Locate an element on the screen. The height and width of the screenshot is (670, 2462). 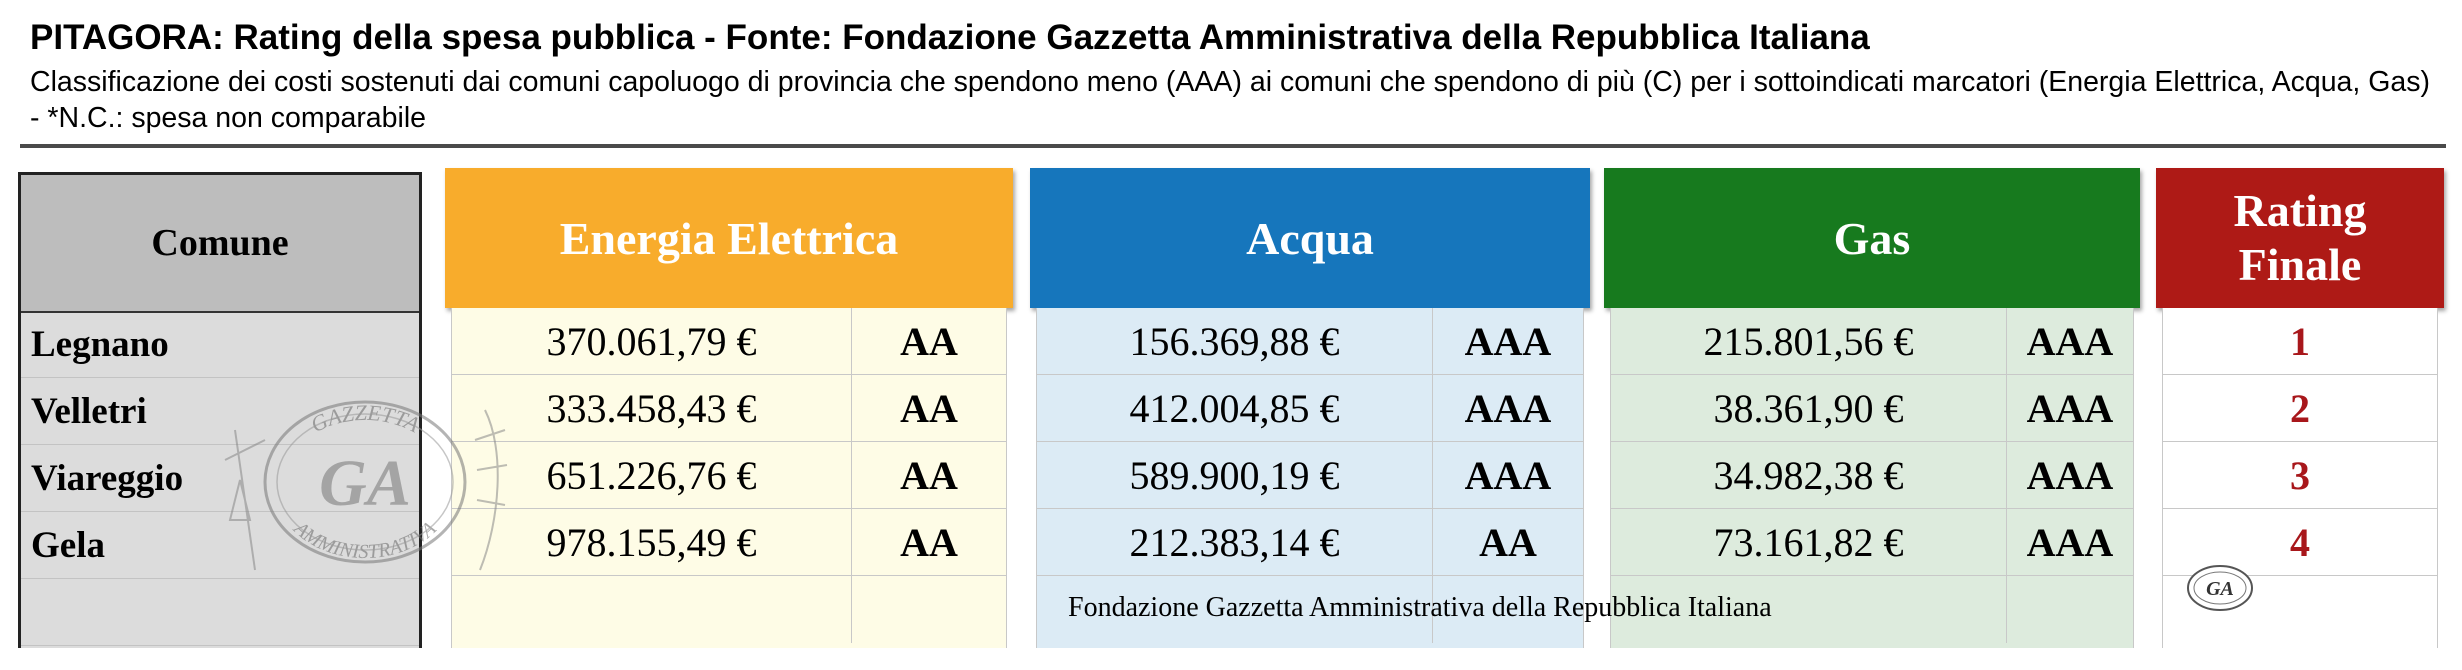
gas-value-empty is located at coordinates (1809, 609).